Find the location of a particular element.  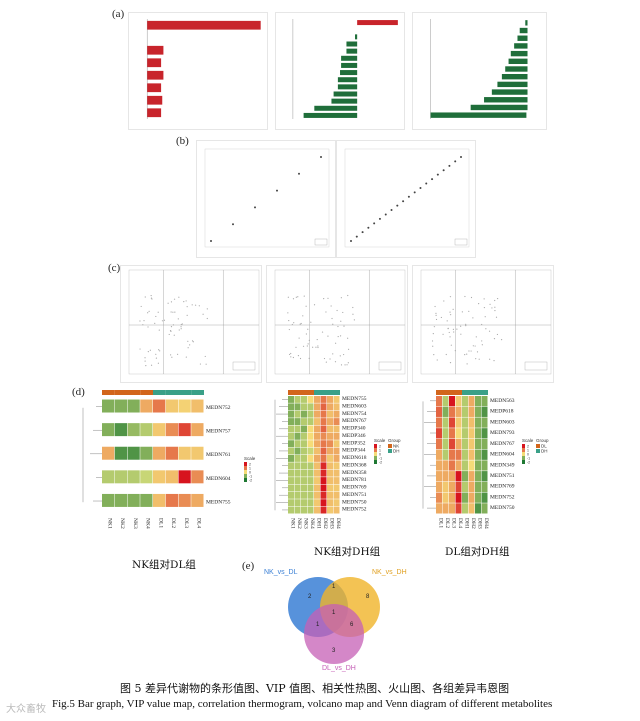

heatmap-row-label: MEDN618 is located at coordinates (354, 458).